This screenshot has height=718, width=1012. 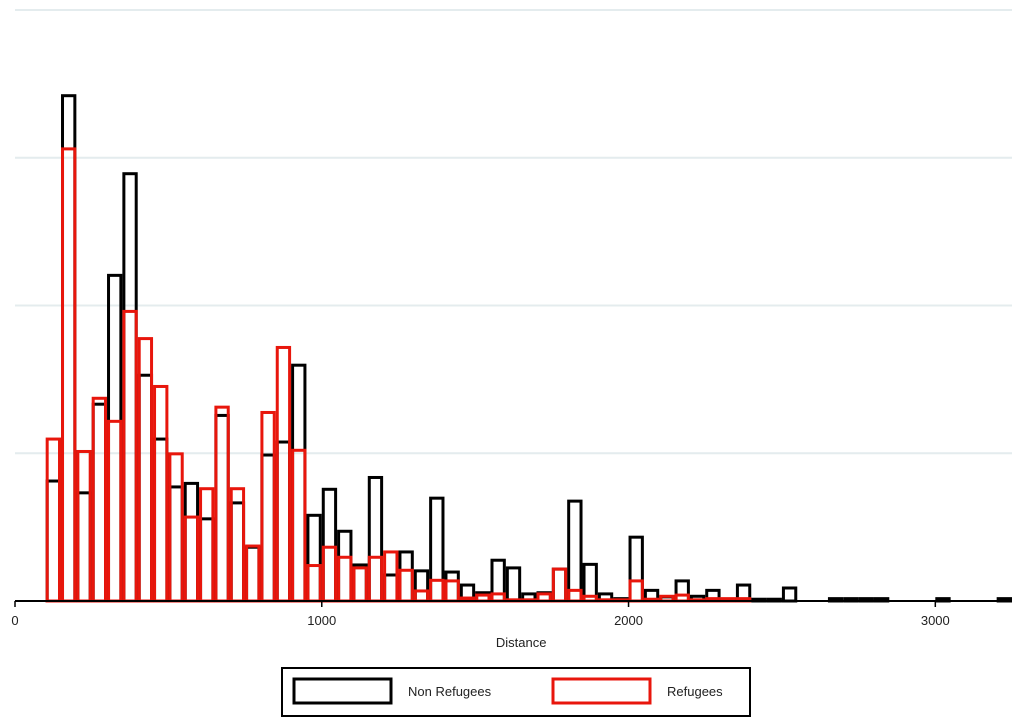 I want to click on x-tick-label-0: 0, so click(x=14, y=620).